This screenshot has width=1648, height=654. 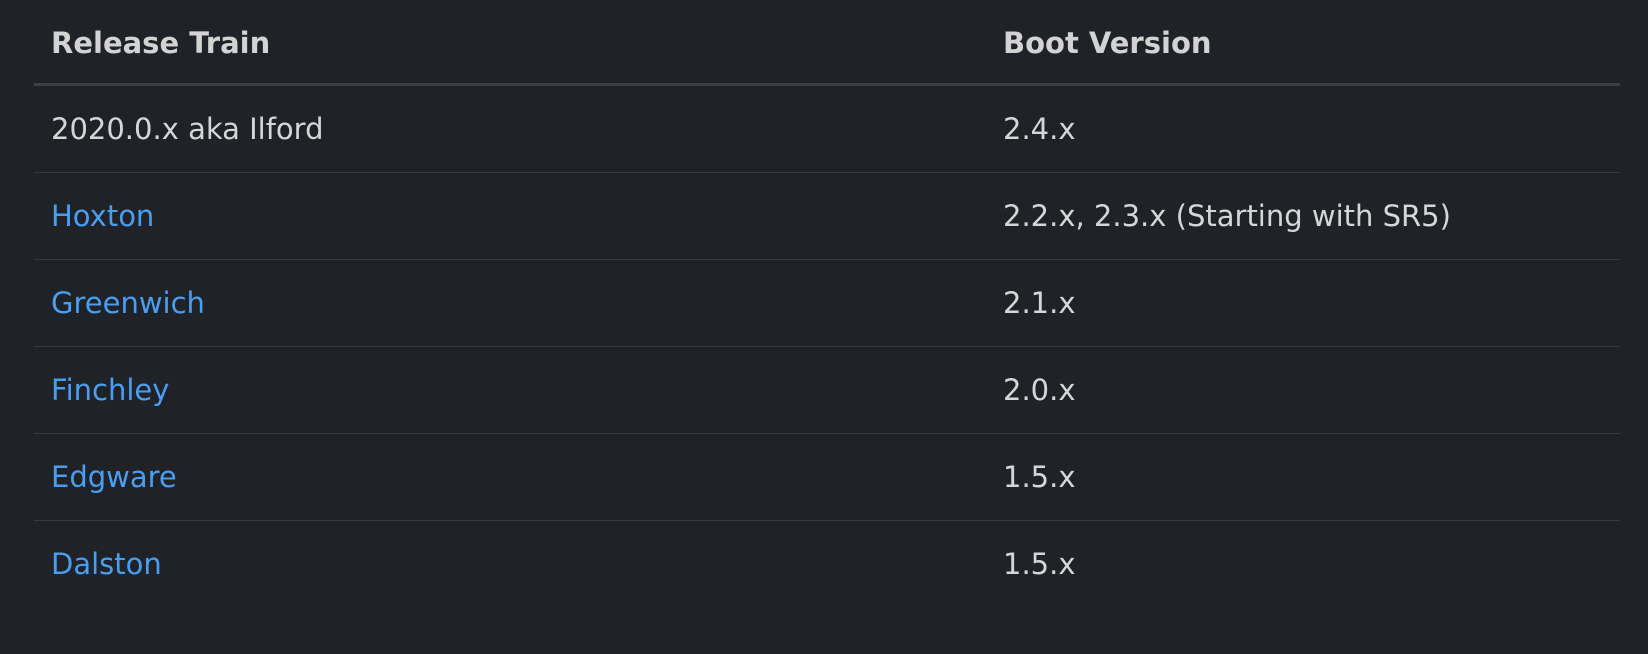 I want to click on release-train-link-greenwich: Greenwich, so click(x=128, y=302).